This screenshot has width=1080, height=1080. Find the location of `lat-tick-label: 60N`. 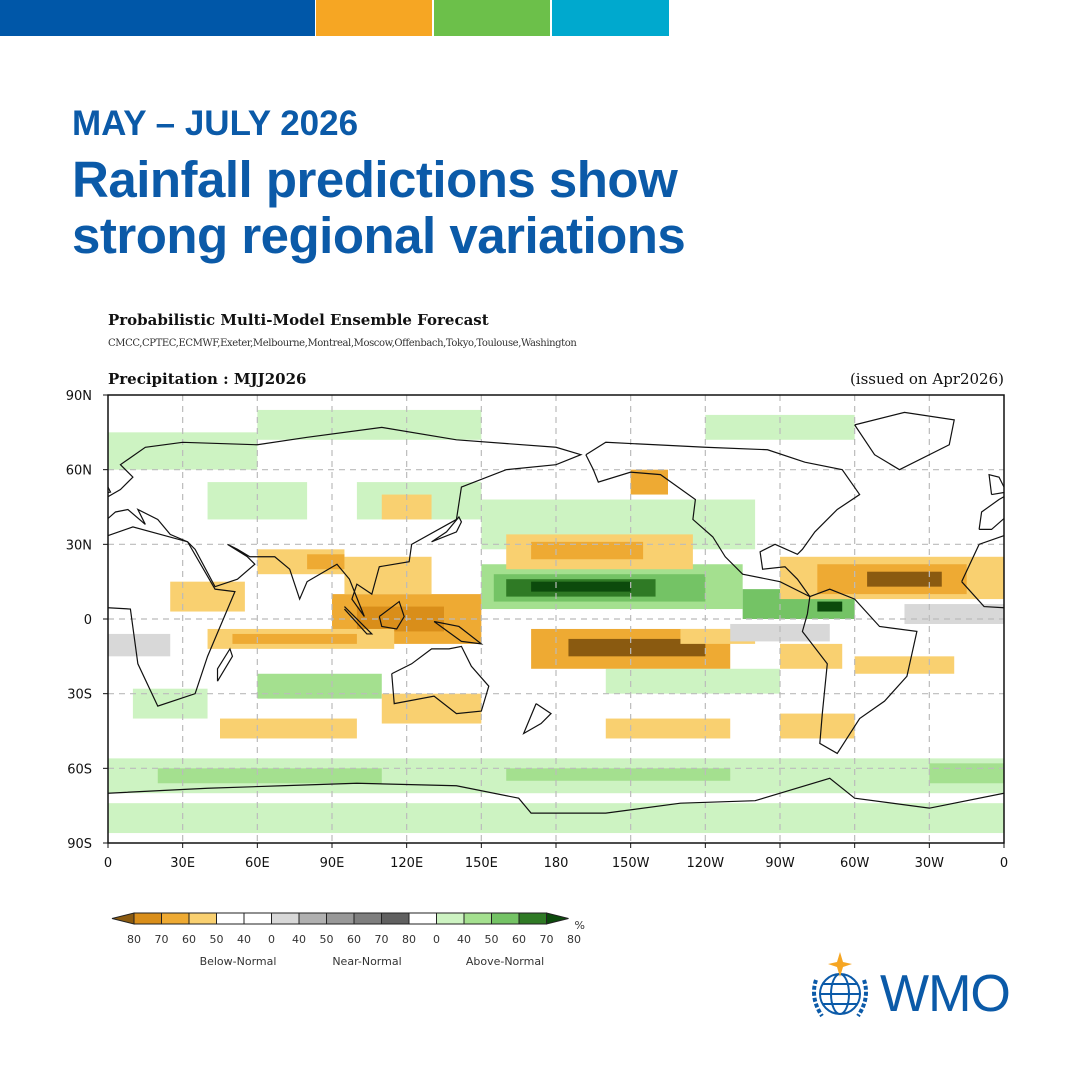

lat-tick-label: 60N is located at coordinates (79, 471).